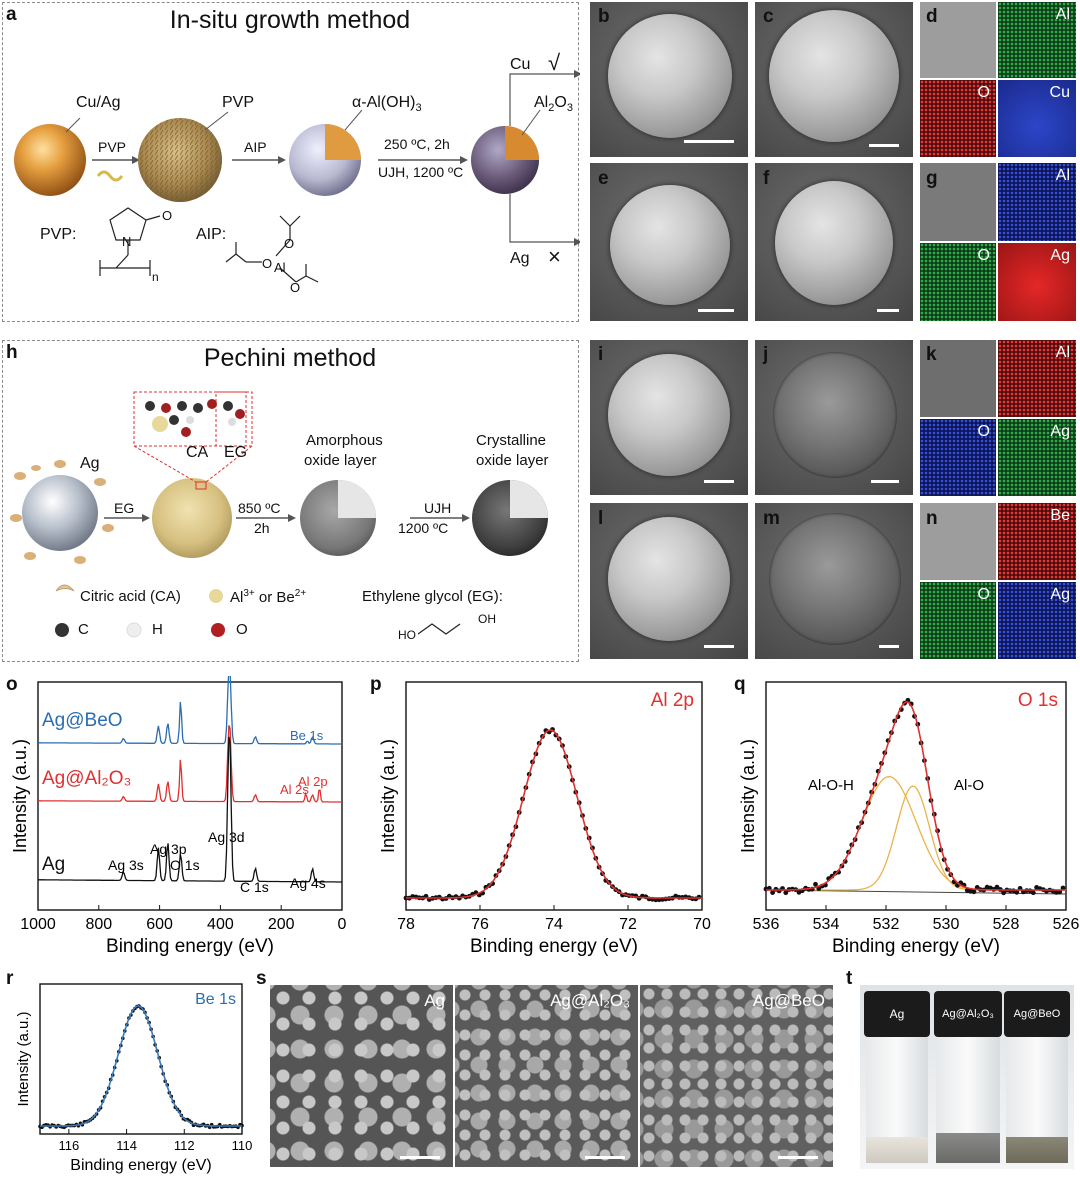 Image resolution: width=1080 pixels, height=1186 pixels. I want to click on cap-ag: Ag, so click(897, 1014).